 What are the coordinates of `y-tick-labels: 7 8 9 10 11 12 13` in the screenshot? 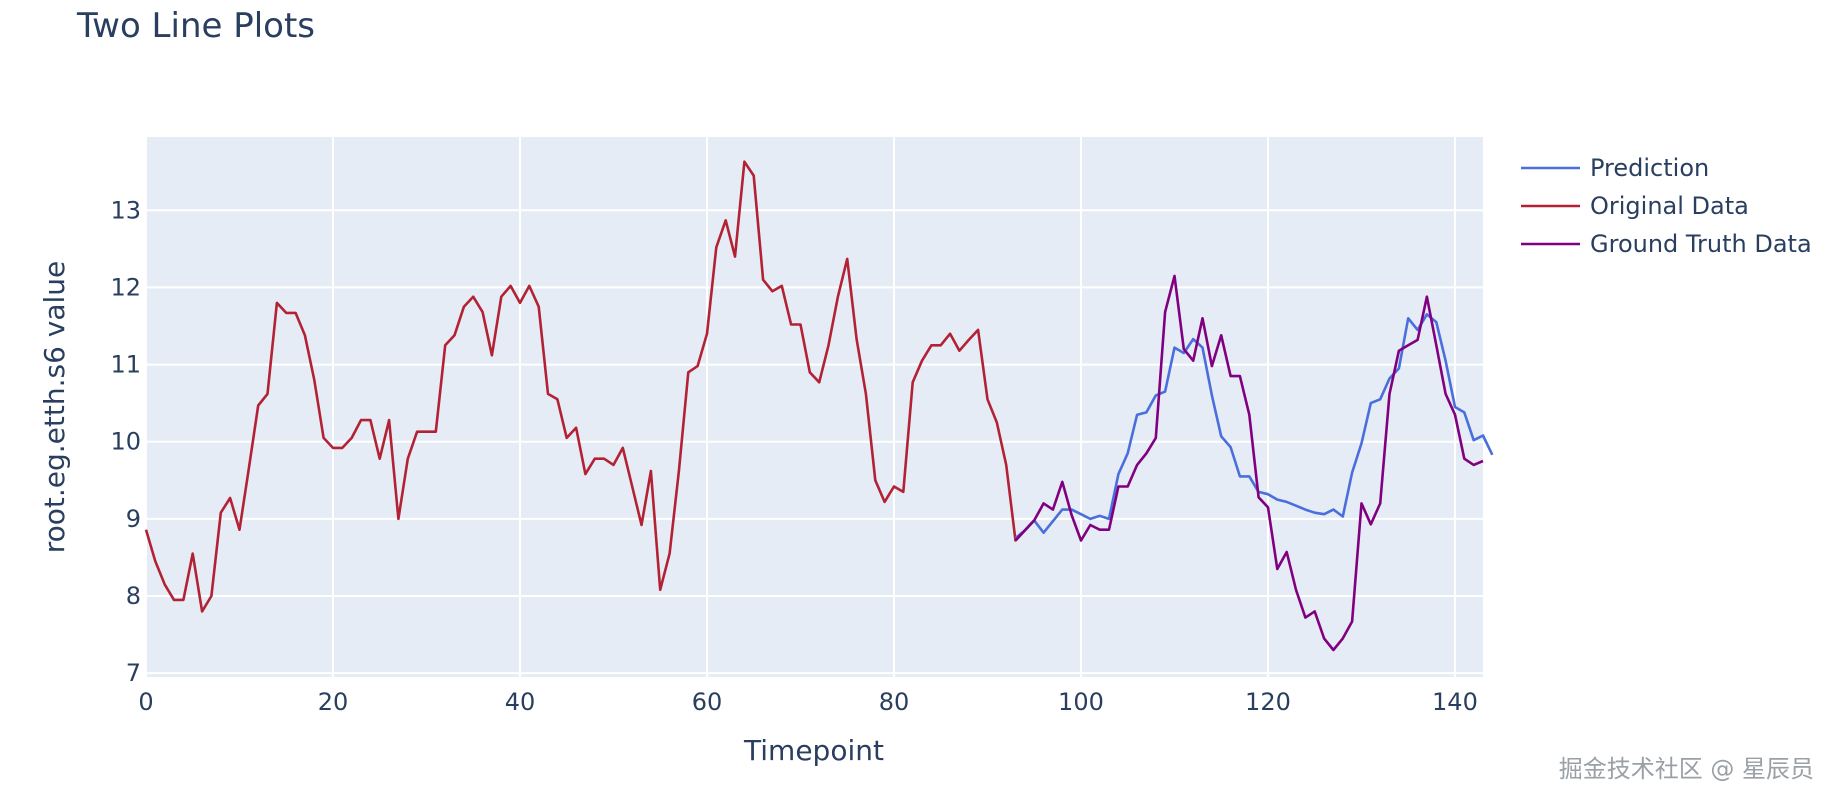 It's located at (125, 441).